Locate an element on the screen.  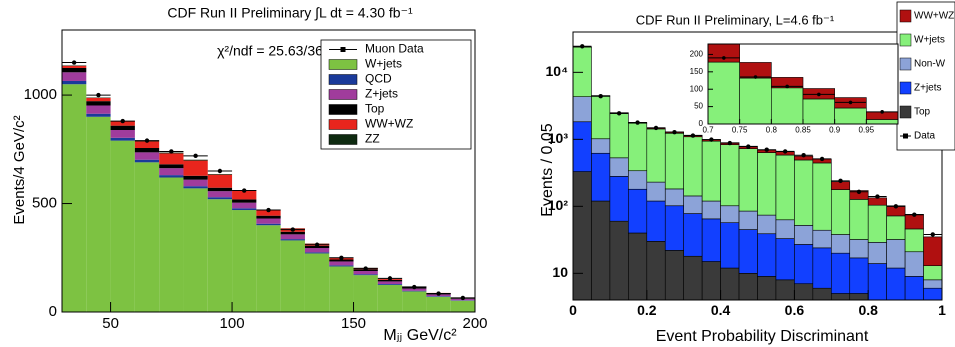
x-tick-label: 0.95 is located at coordinates (867, 130).